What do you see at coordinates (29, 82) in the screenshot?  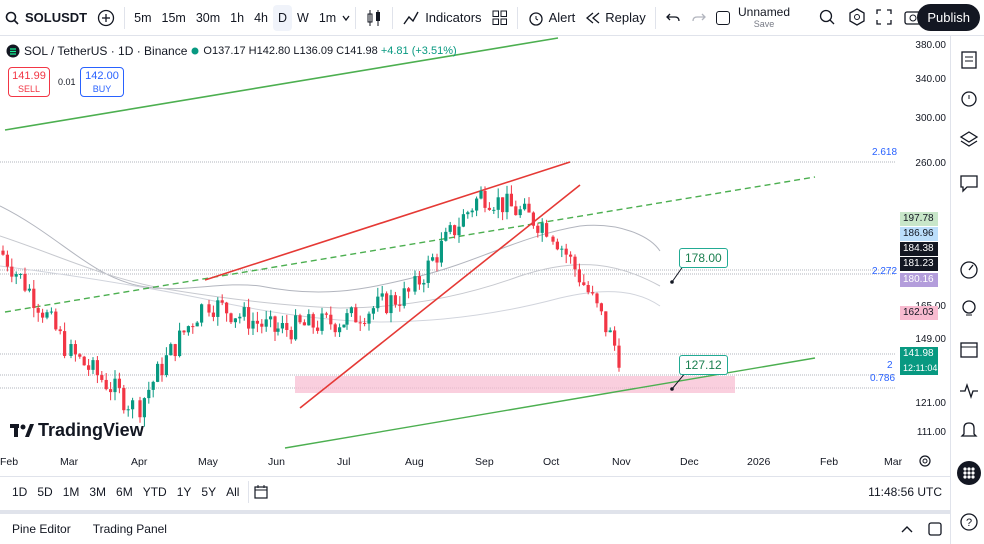 I see `sell-button: 141.99 SELL` at bounding box center [29, 82].